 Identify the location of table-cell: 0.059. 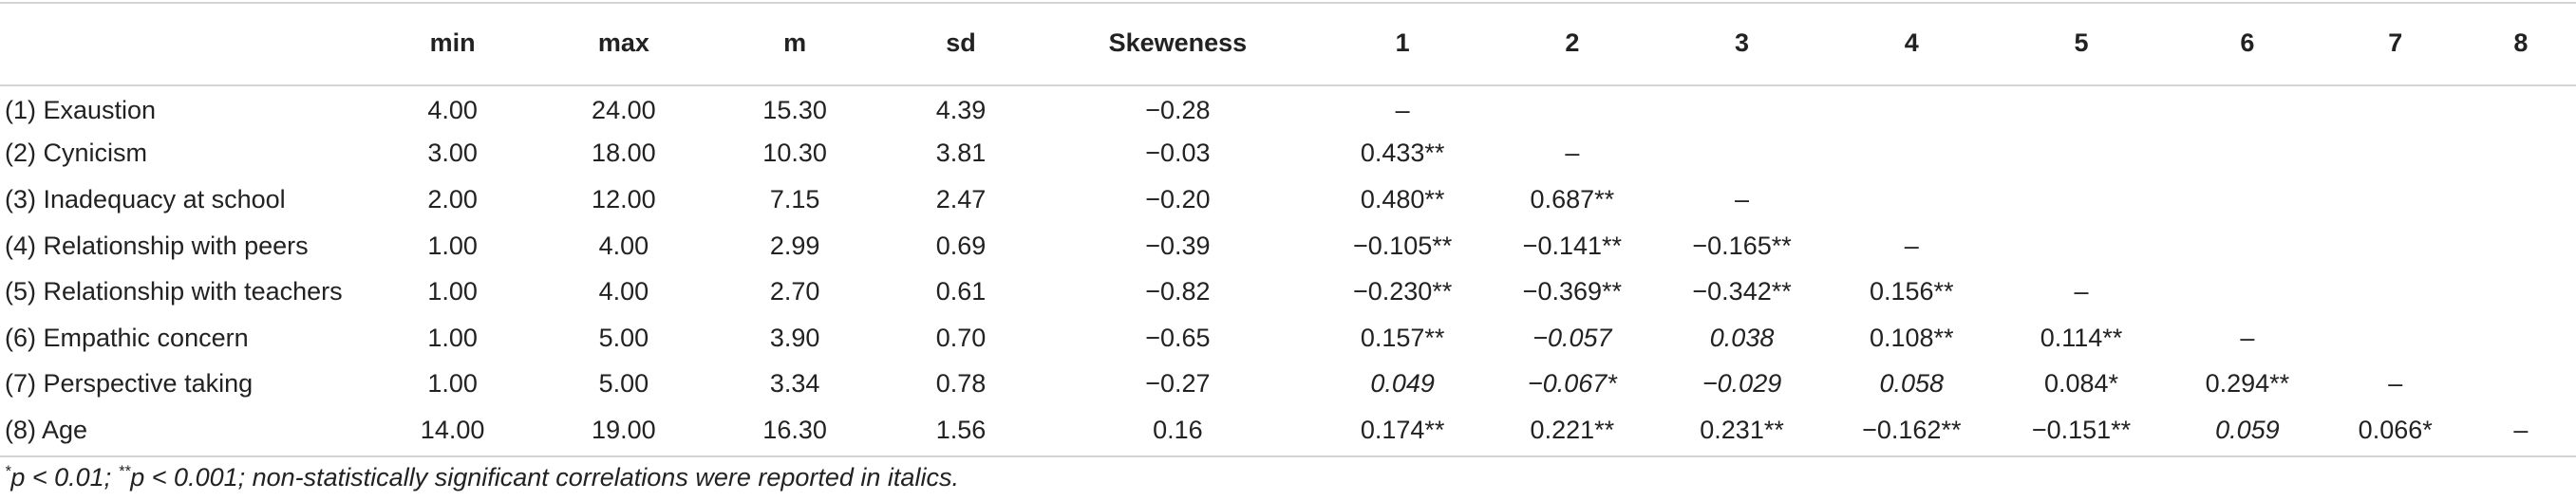
(2247, 430).